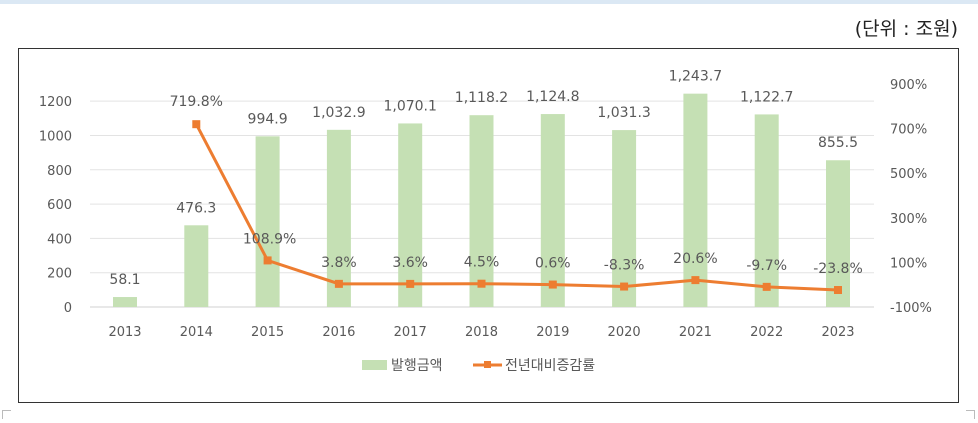 The width and height of the screenshot is (978, 423). What do you see at coordinates (410, 263) in the screenshot?
I see `line-data-label: 3.6%` at bounding box center [410, 263].